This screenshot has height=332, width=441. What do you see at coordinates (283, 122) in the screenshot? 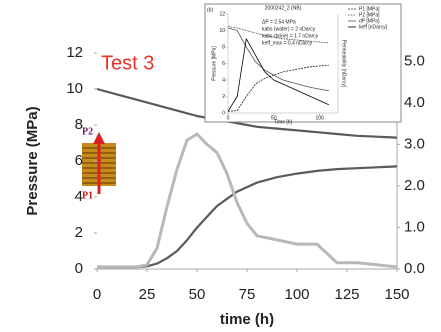
I see `x-axis-title: Time [h]` at bounding box center [283, 122].